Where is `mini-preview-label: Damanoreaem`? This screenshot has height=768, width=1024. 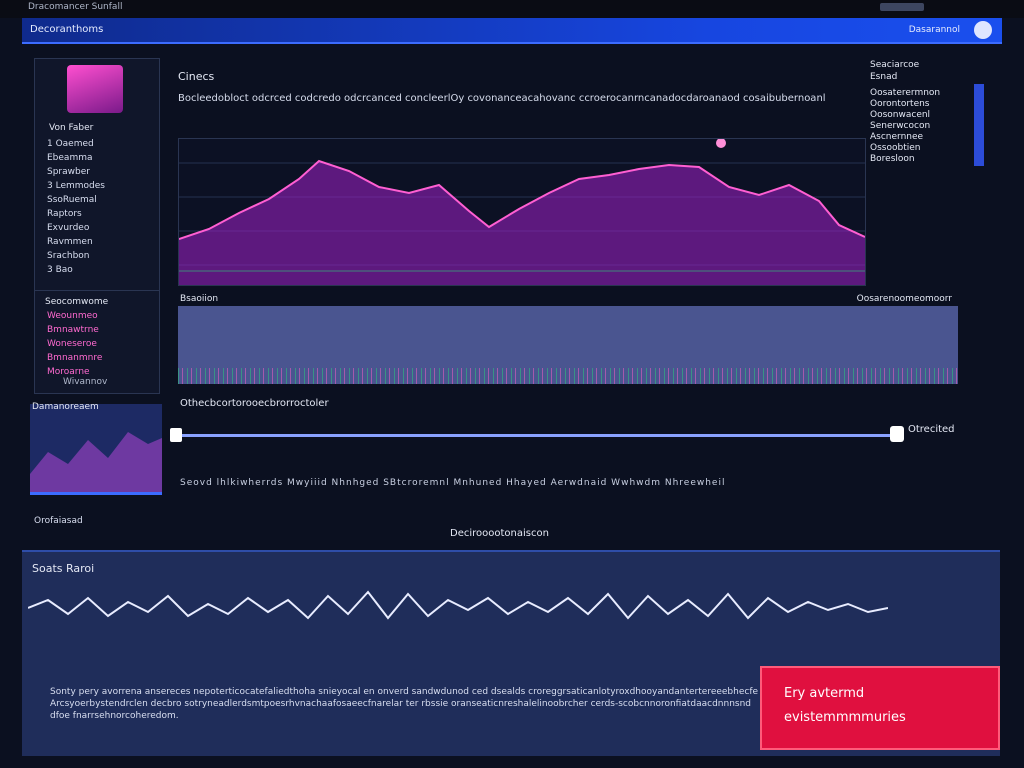
mini-preview-label: Damanoreaem is located at coordinates (65, 407).